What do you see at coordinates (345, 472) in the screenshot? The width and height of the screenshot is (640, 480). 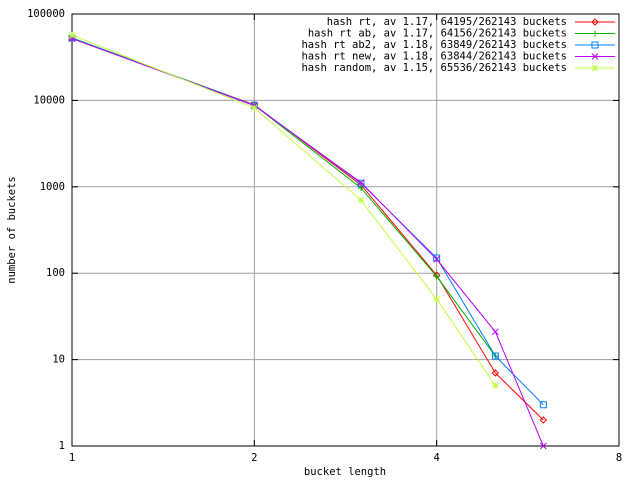 I see `x-axis-label: bucket length` at bounding box center [345, 472].